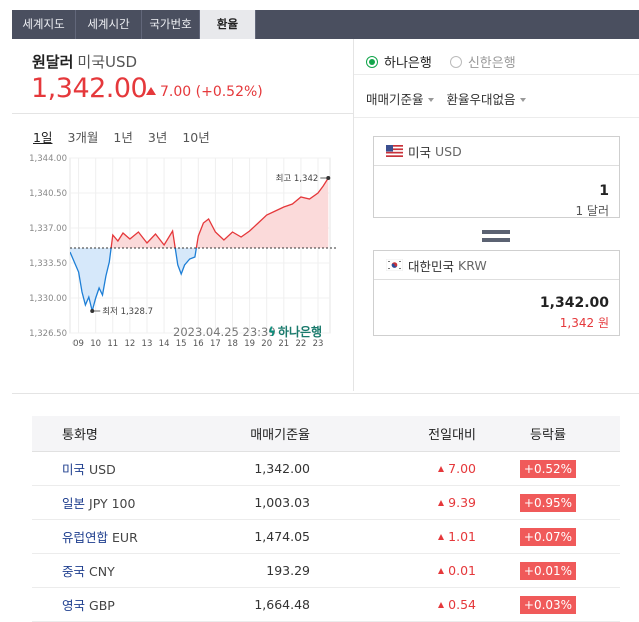  What do you see at coordinates (393, 536) in the screenshot?
I see `day-change: 1.01` at bounding box center [393, 536].